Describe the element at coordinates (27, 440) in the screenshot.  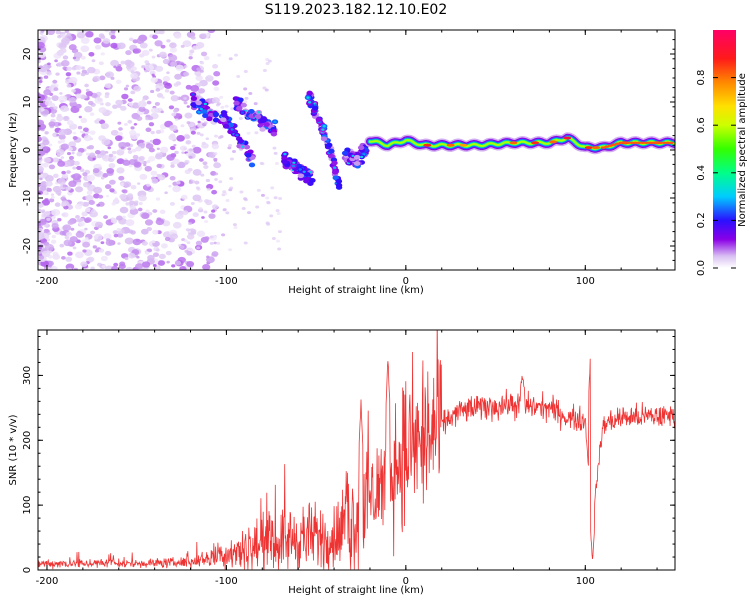
I see `snr-y-tick-label: 200` at that location.